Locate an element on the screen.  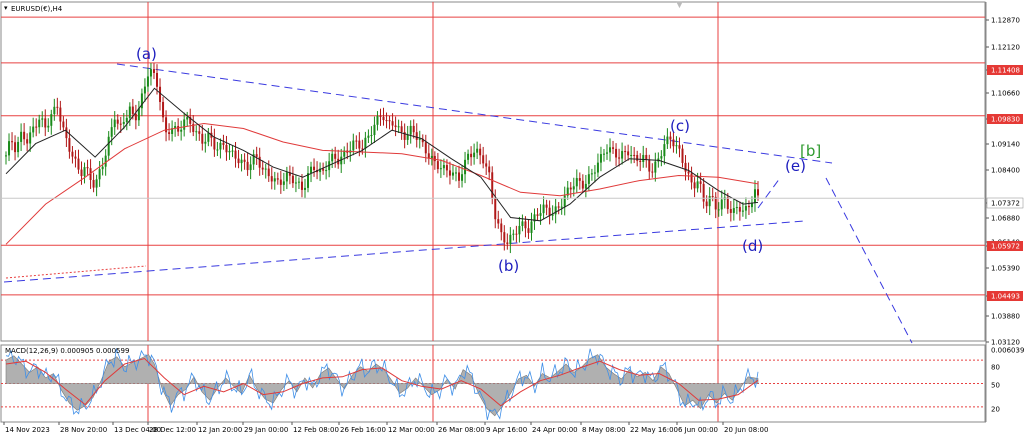
price-axis-label: 1.10660 is located at coordinates (1005, 94).